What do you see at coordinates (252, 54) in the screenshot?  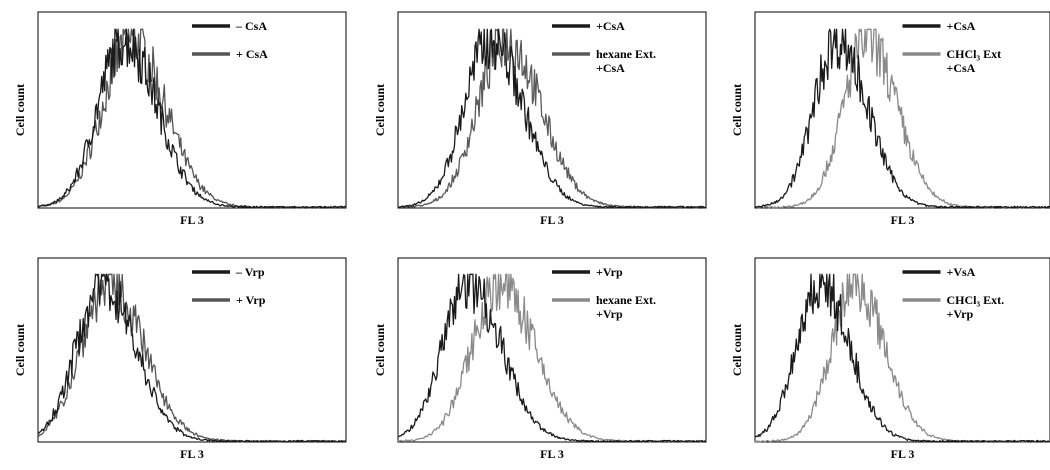 I see `legend-label: + CsA` at bounding box center [252, 54].